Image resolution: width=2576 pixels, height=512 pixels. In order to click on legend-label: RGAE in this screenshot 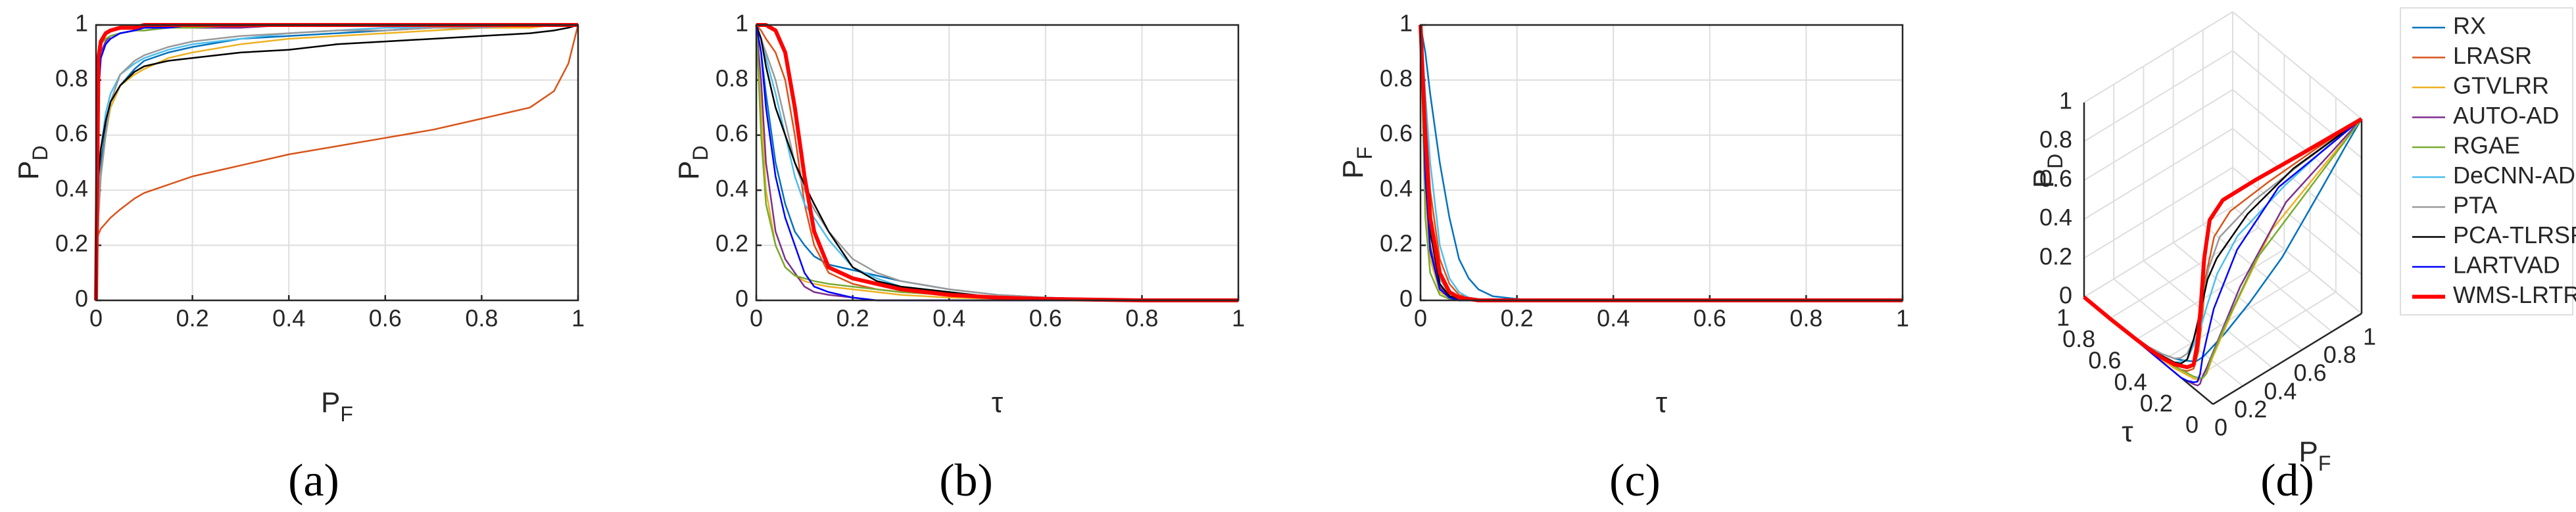, I will do `click(2487, 145)`.